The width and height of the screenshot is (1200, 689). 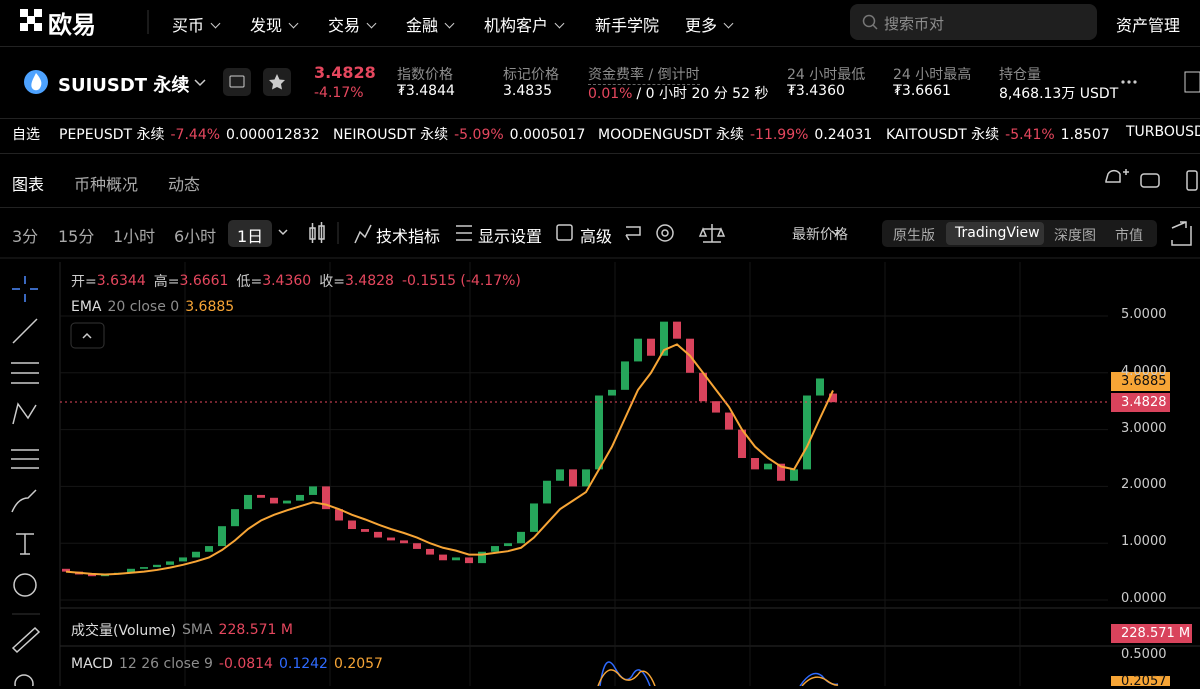 What do you see at coordinates (24, 413) in the screenshot?
I see `pattern-tool` at bounding box center [24, 413].